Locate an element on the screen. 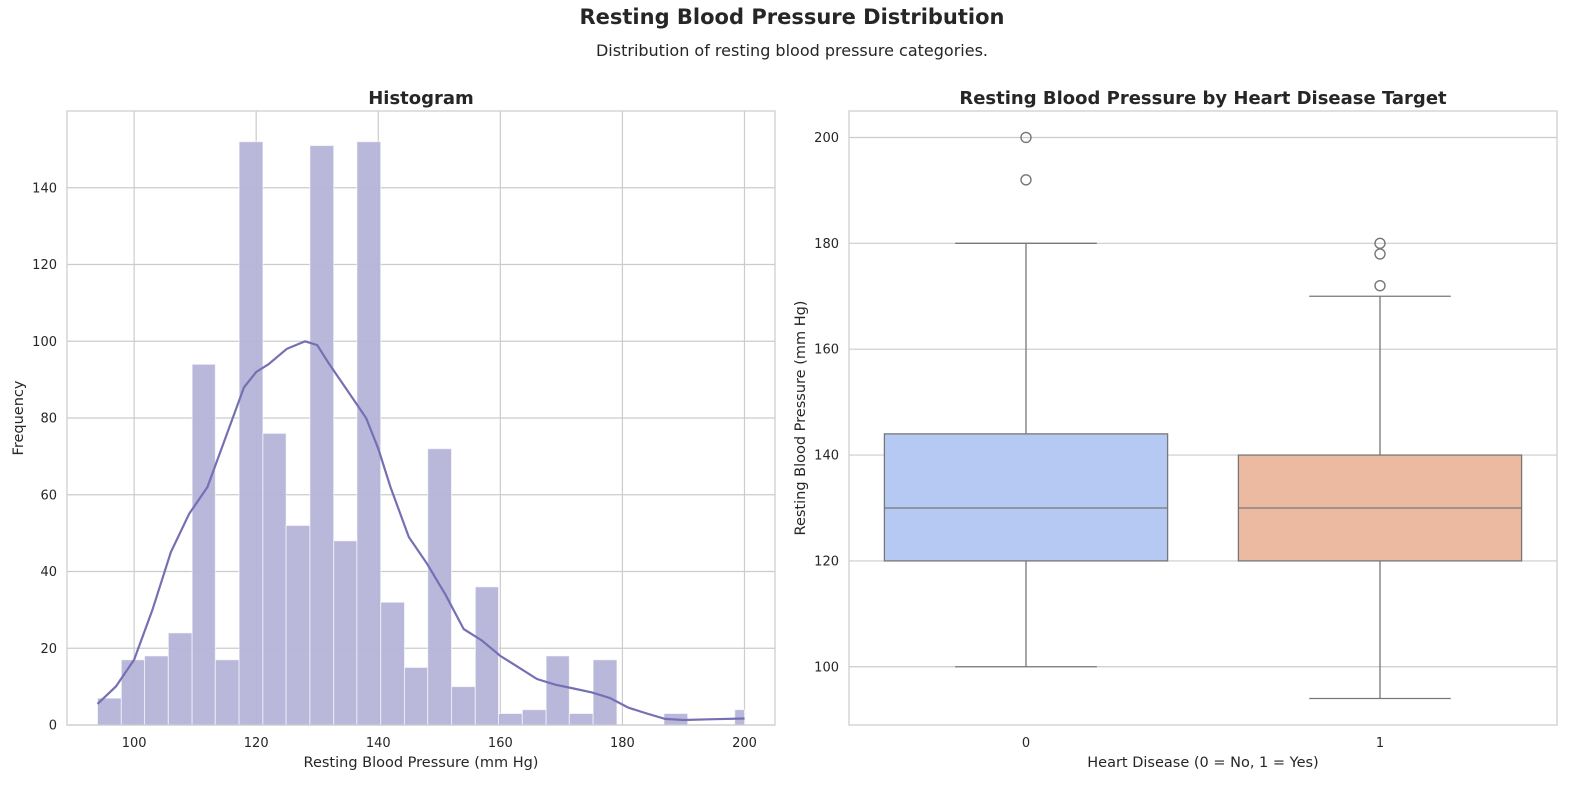  x-tick-label: 100 is located at coordinates (134, 743).